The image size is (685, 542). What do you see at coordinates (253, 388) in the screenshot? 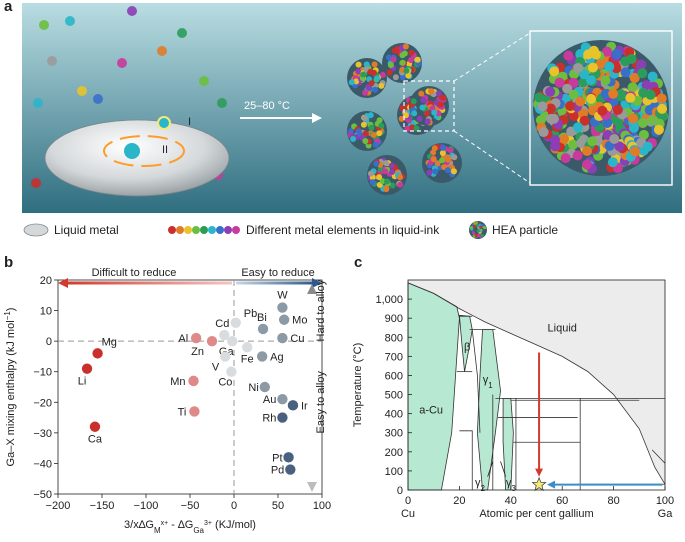
I see `point-label-ni: Ni` at bounding box center [253, 388].